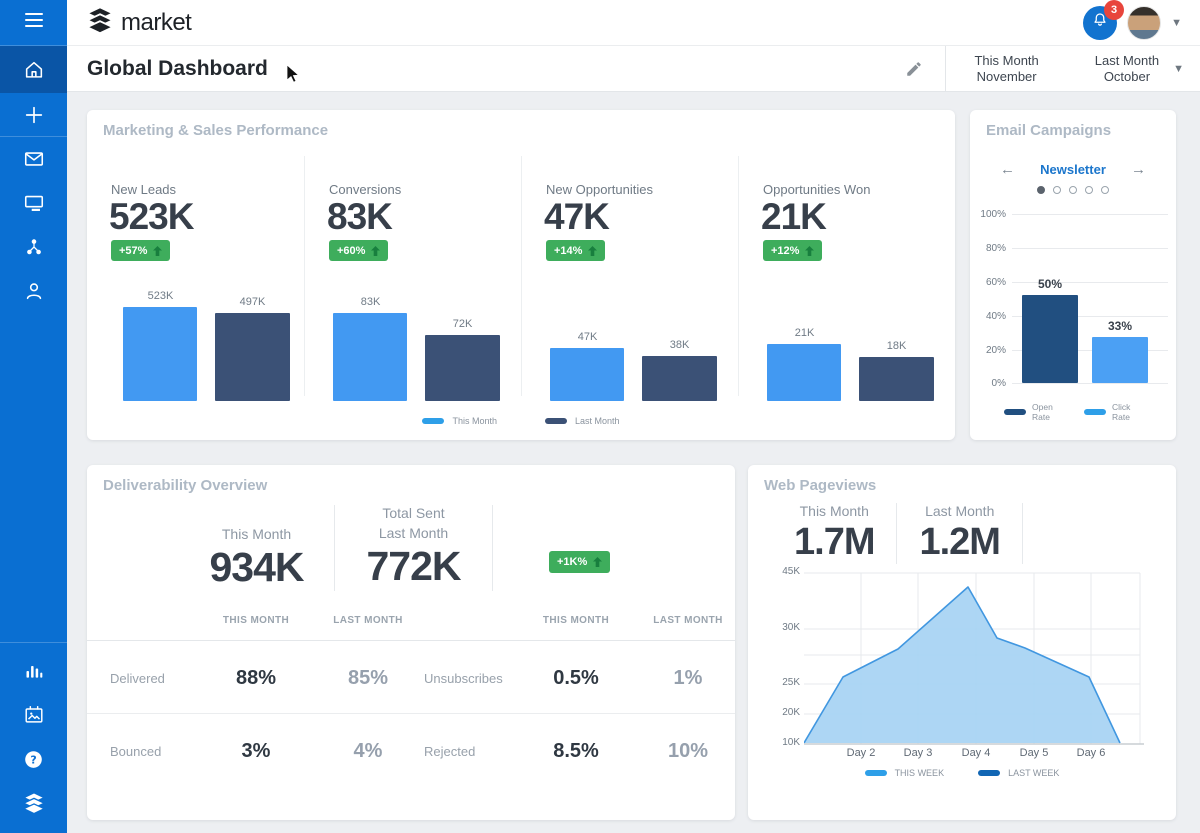  I want to click on help-icon: ?, so click(33, 759).